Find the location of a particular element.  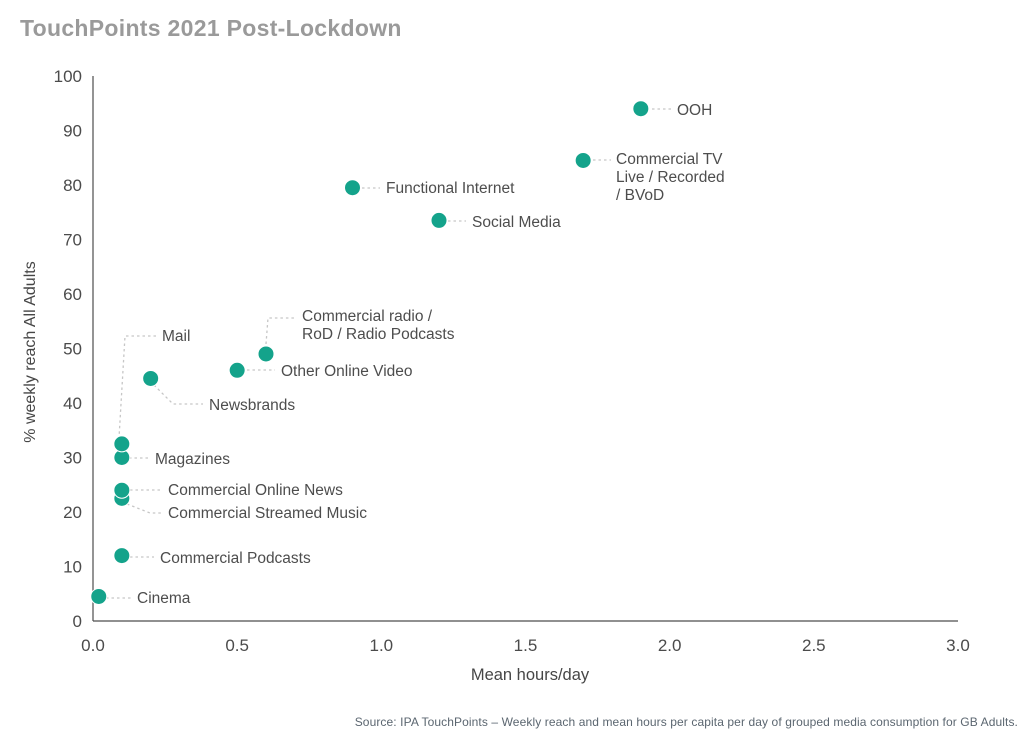

y-tick-label: 50 is located at coordinates (72, 349).